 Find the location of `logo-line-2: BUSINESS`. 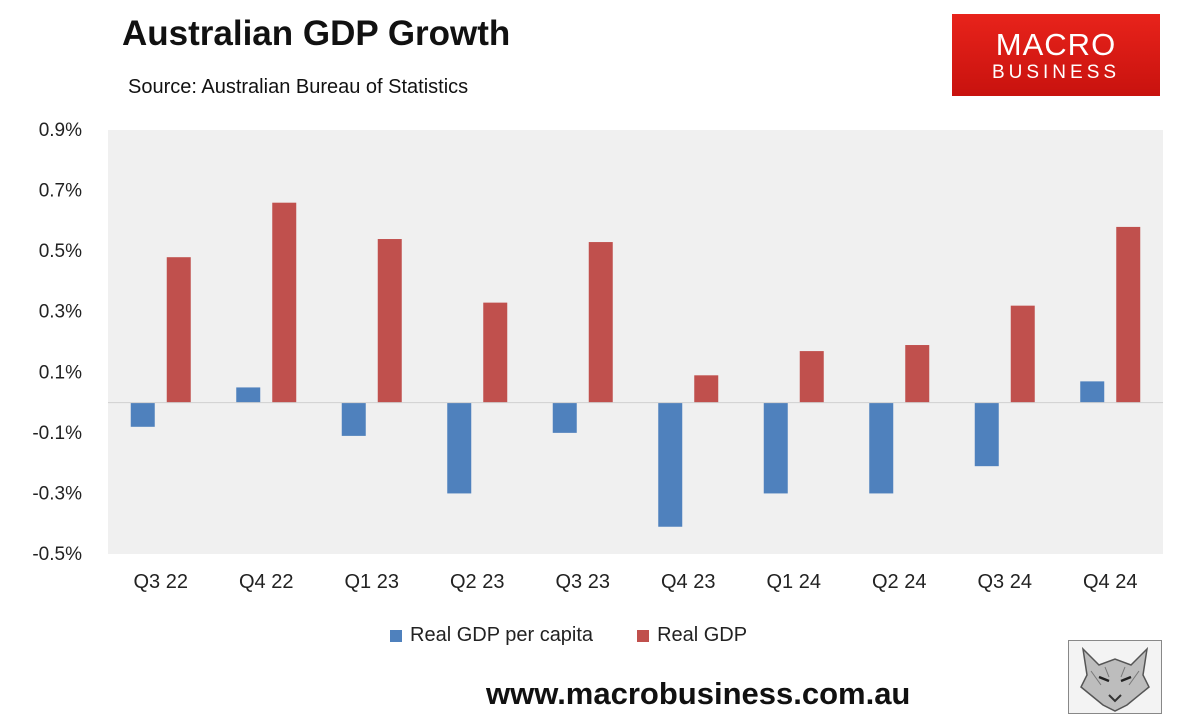

logo-line-2: BUSINESS is located at coordinates (1056, 72).